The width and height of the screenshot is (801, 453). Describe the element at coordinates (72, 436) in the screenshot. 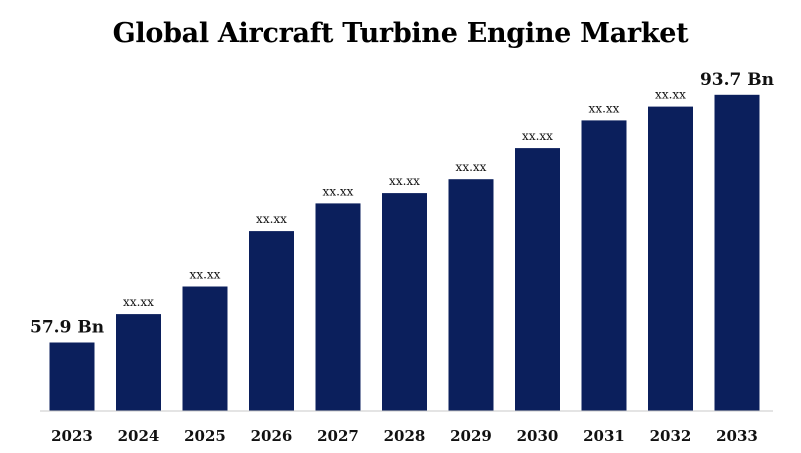

I see `x-tick-label-2023: 2023` at that location.